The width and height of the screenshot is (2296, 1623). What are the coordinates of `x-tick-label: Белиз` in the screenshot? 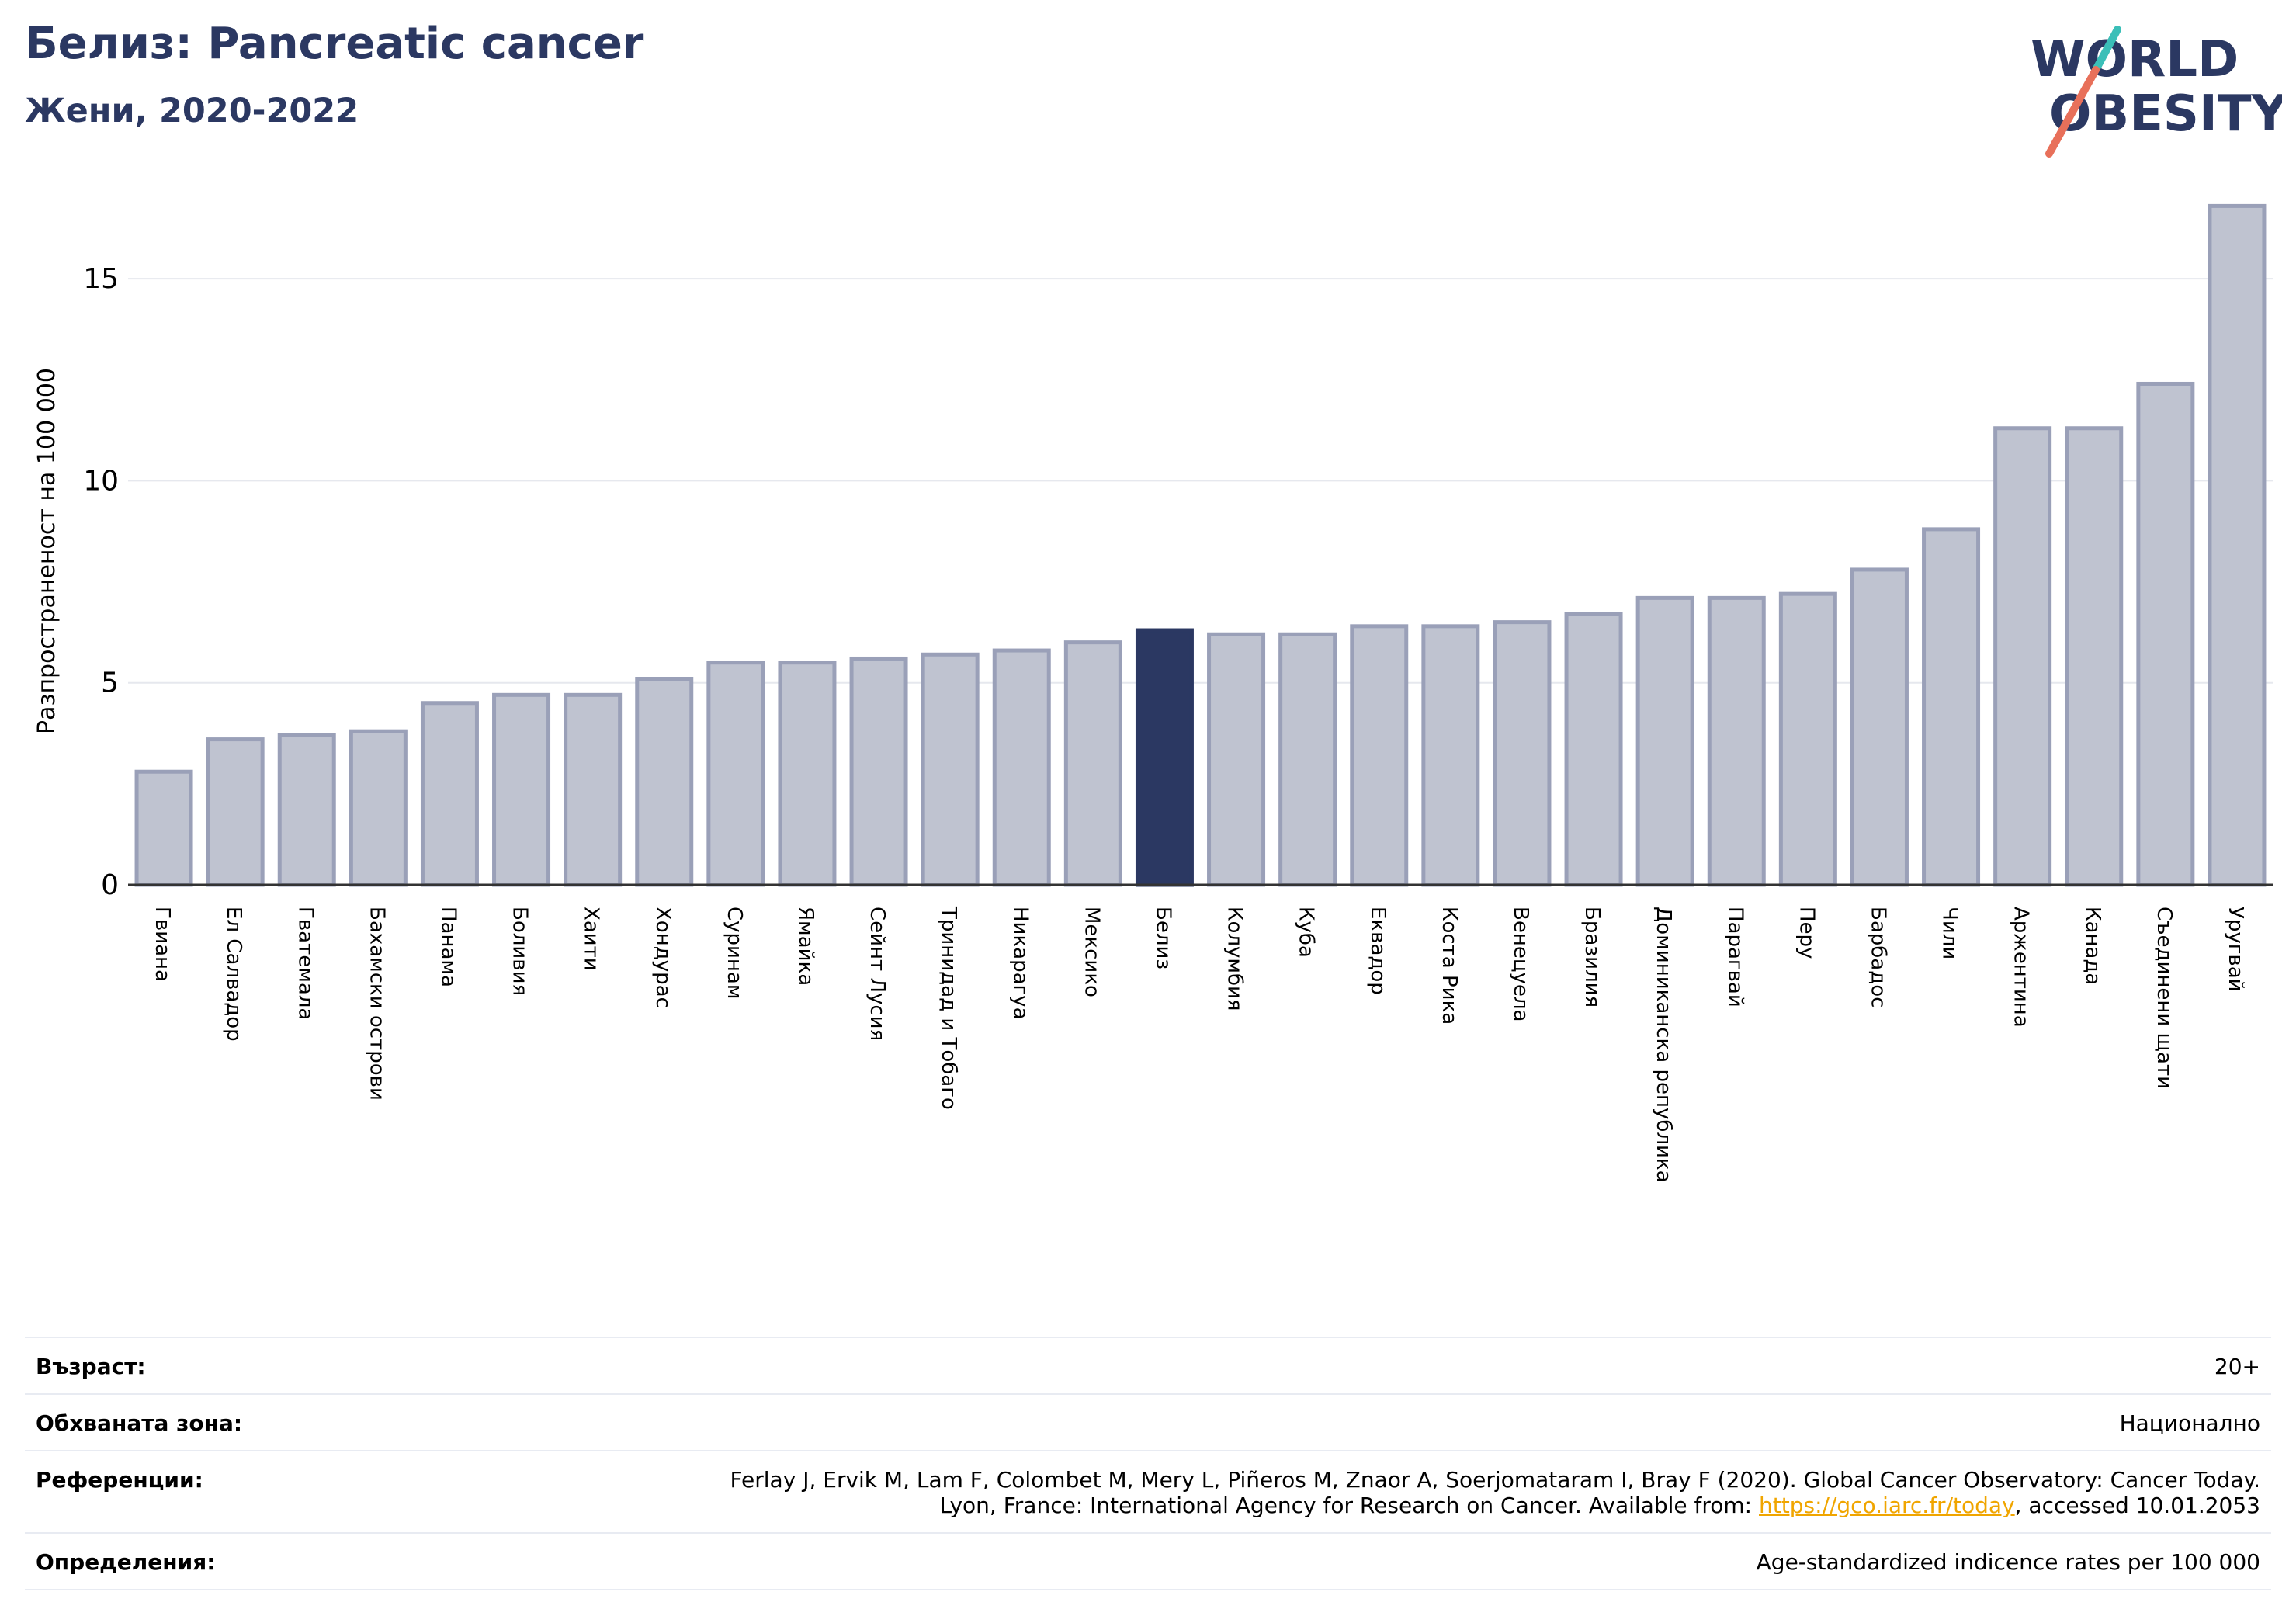 It's located at (1162, 938).